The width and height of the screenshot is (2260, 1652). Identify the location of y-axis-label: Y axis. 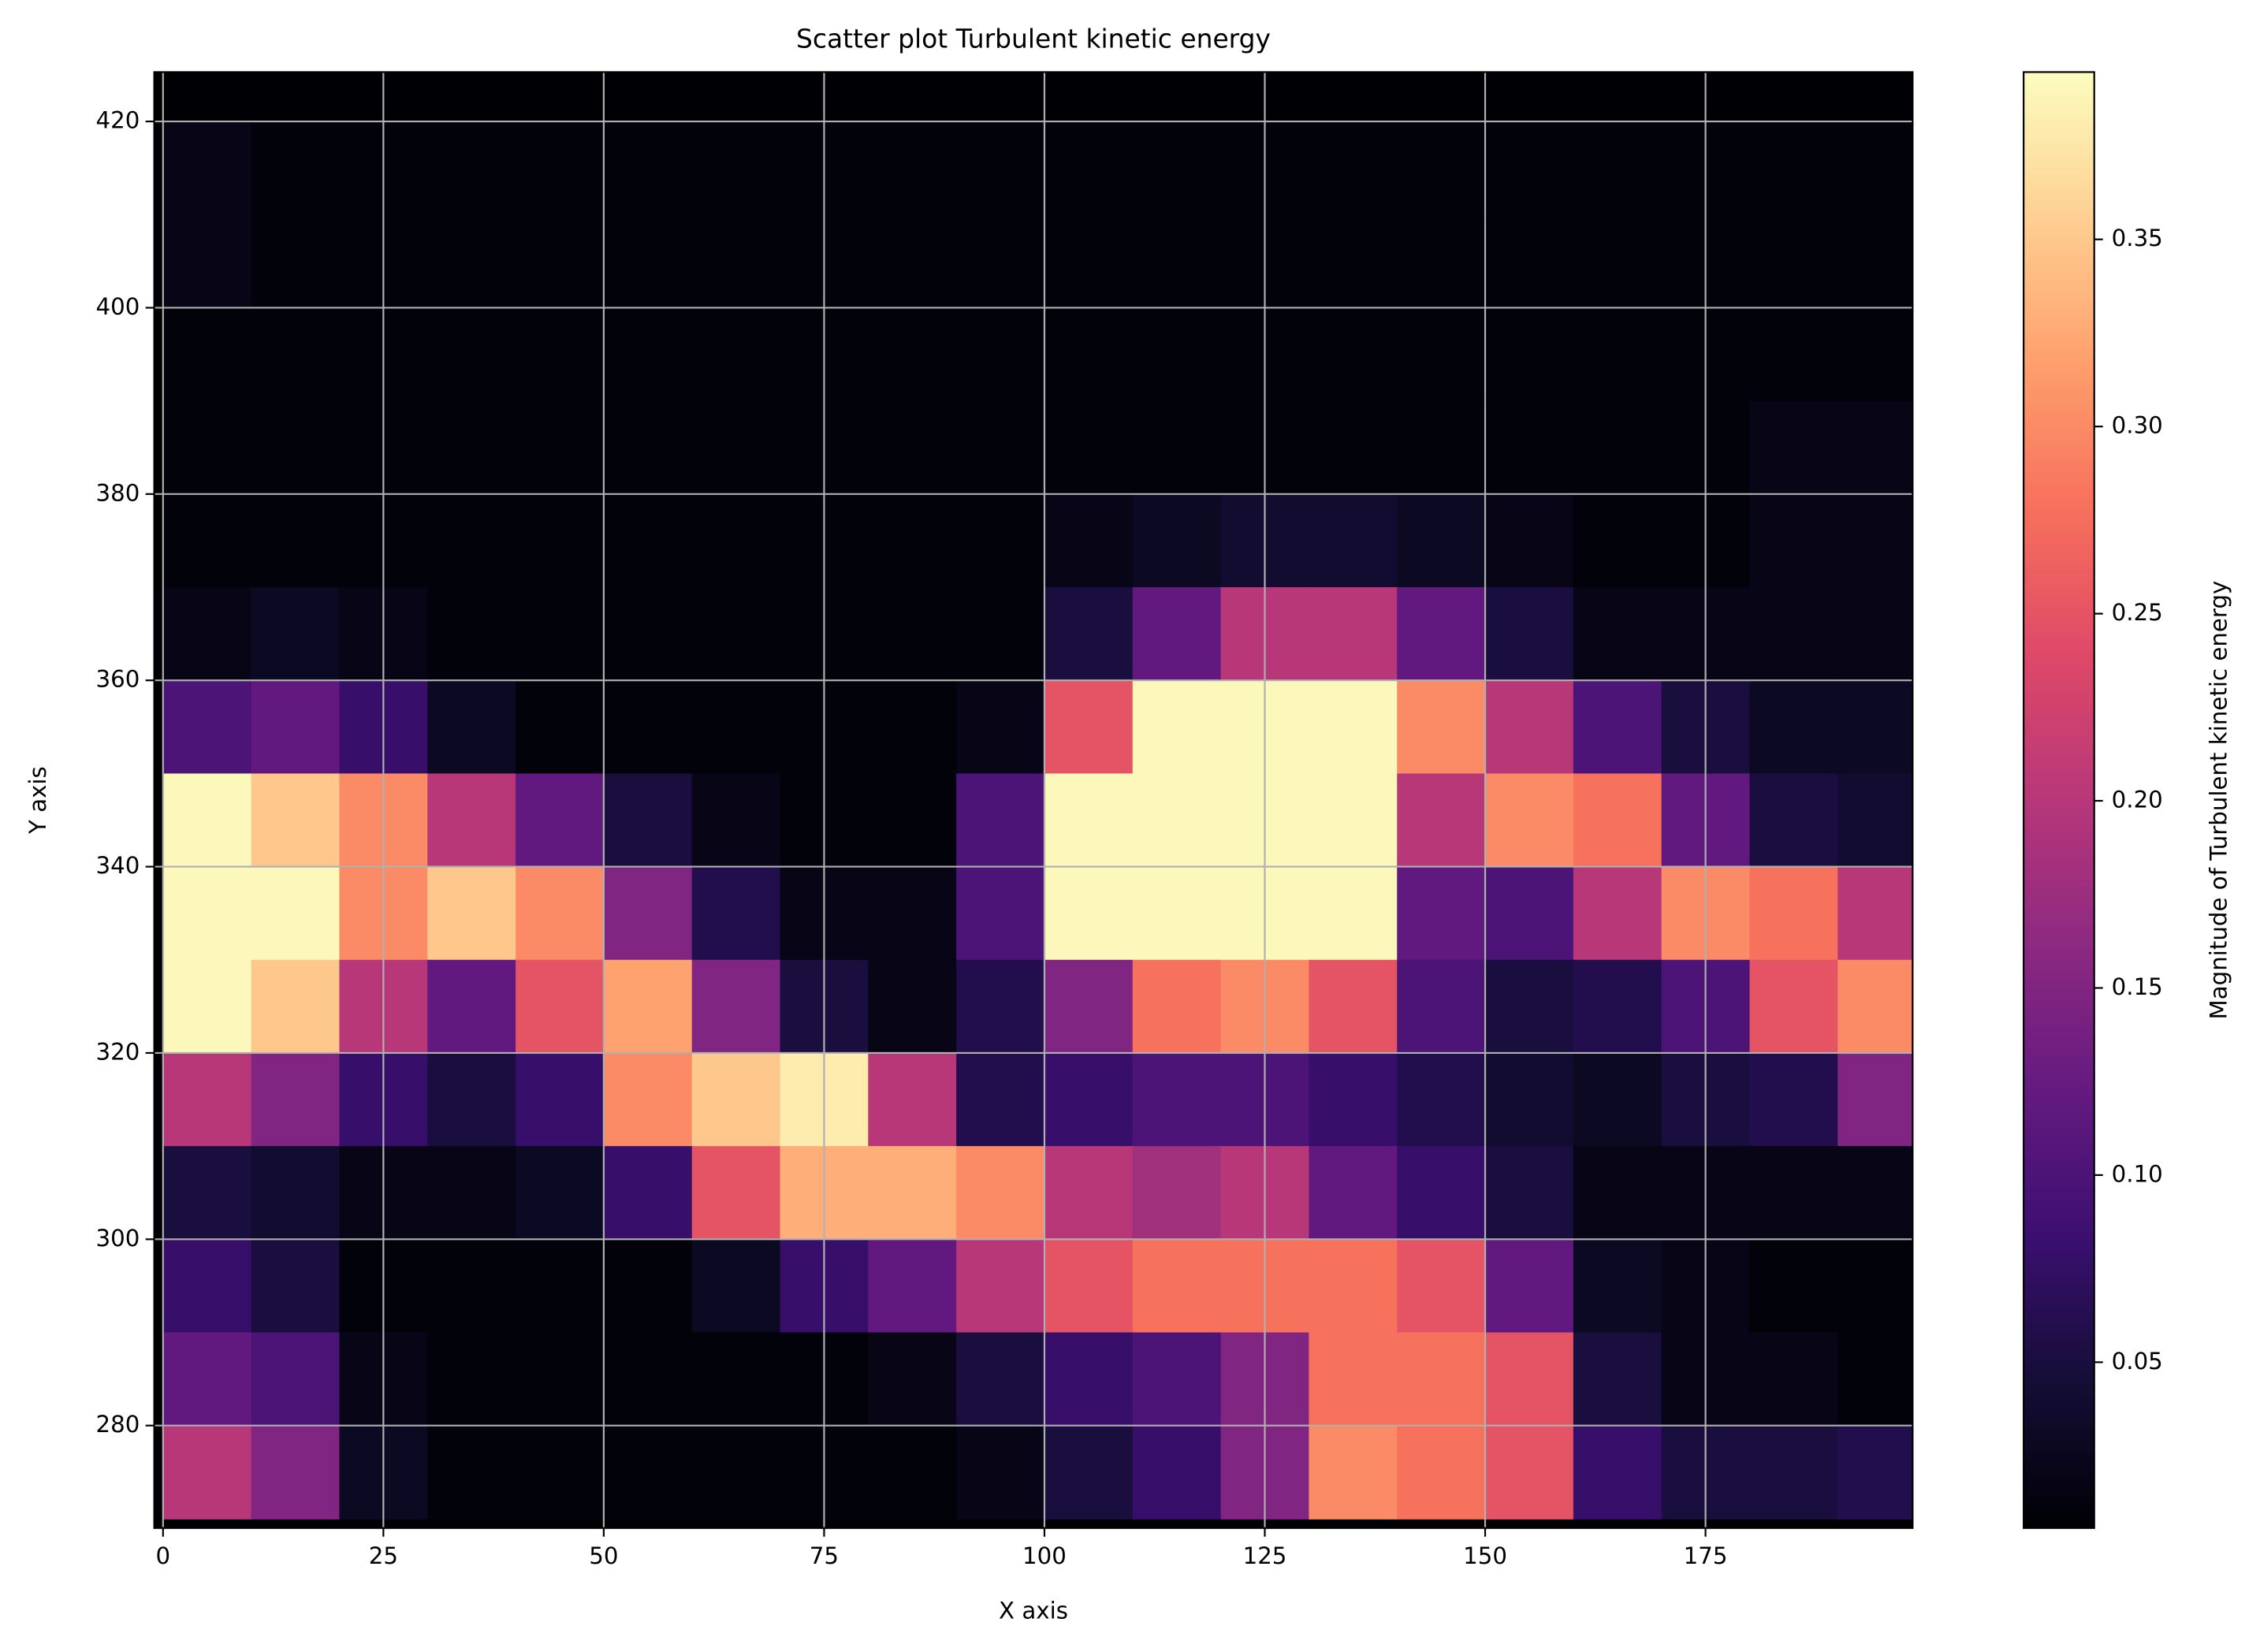
(37, 800).